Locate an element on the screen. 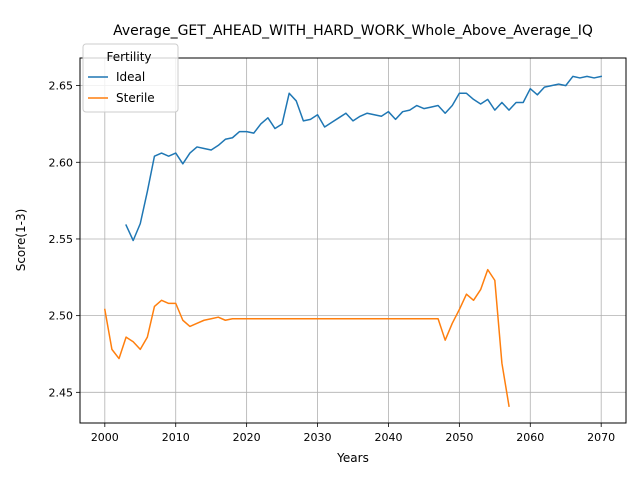 This screenshot has height=480, width=640. legend-label-sterile: Sterile is located at coordinates (135, 98).